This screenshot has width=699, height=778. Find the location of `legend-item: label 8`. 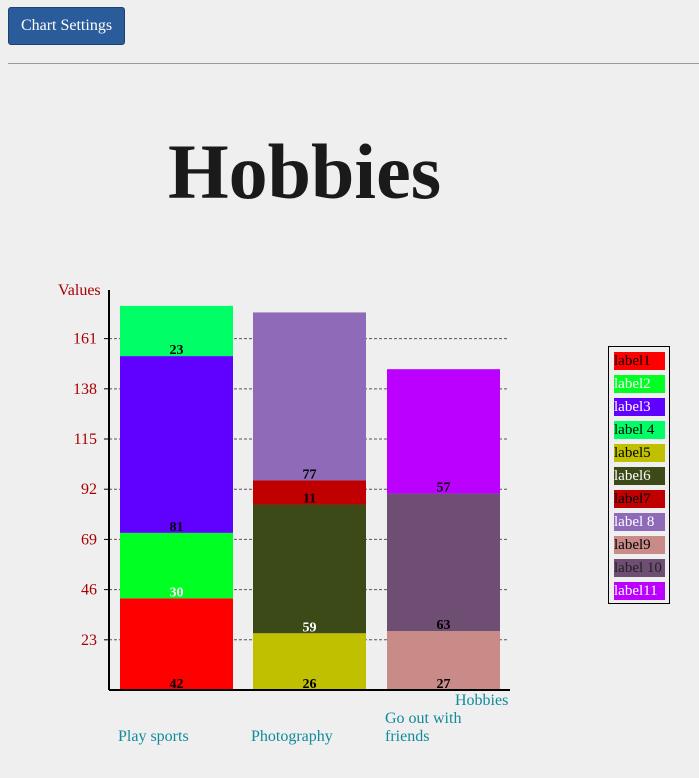

legend-item: label 8 is located at coordinates (639, 522).